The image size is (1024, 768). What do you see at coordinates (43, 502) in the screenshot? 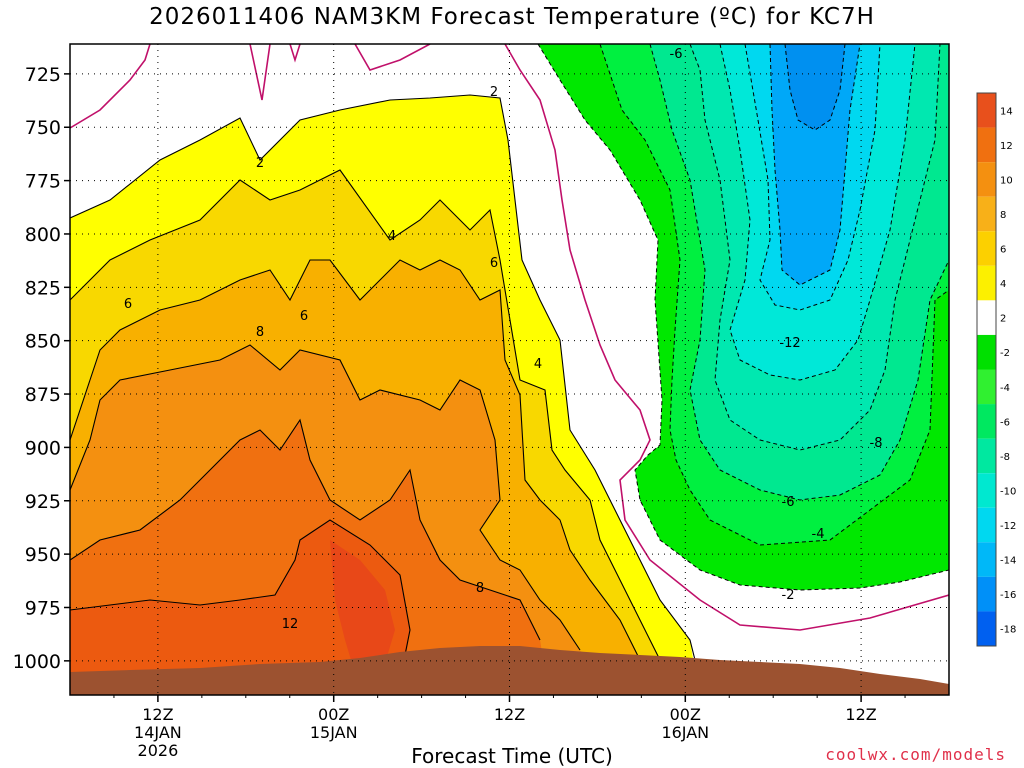
I see `y-tick-label: 925` at bounding box center [43, 502].